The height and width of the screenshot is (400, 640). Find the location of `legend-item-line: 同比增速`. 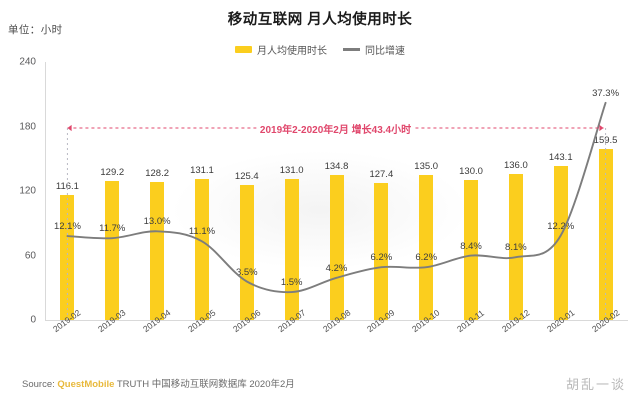

legend-item-line: 同比增速 is located at coordinates (374, 49).